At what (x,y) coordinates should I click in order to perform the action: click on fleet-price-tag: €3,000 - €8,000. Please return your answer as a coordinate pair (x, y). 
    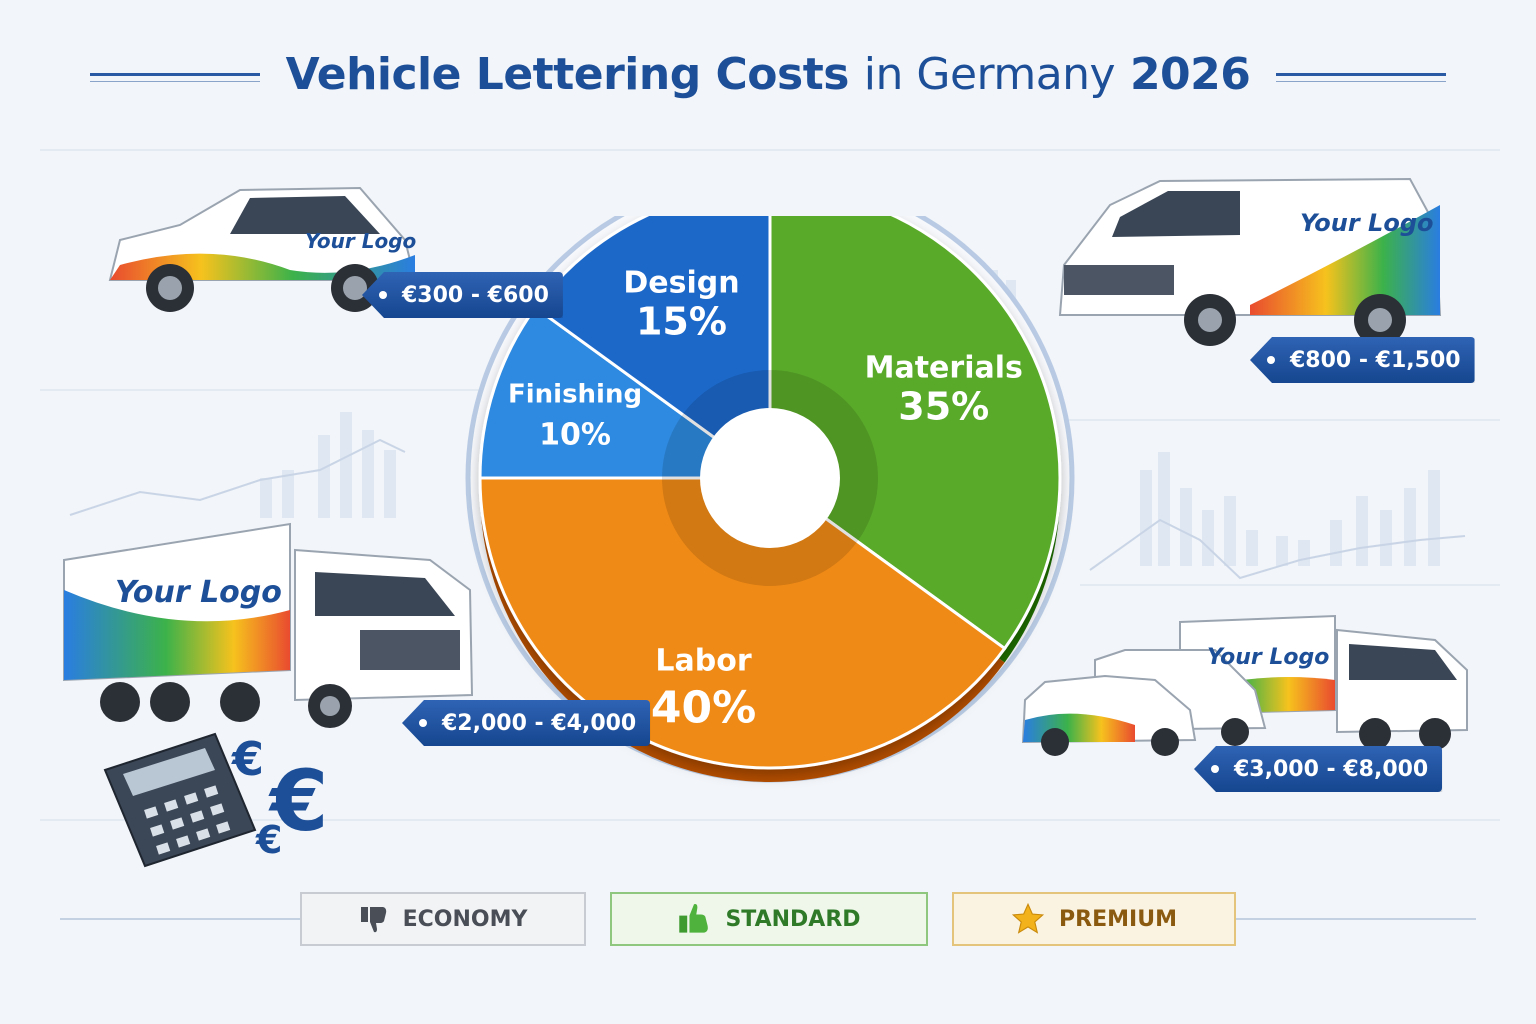
    Looking at the image, I should click on (1318, 769).